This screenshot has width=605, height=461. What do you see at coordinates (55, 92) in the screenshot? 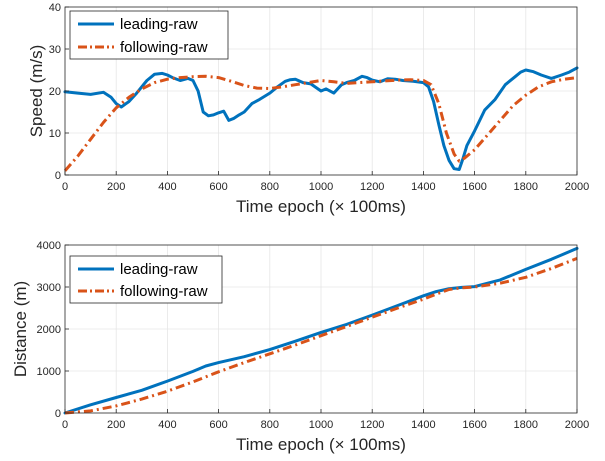
I see `speed-ytick-label-20: 20` at bounding box center [55, 92].